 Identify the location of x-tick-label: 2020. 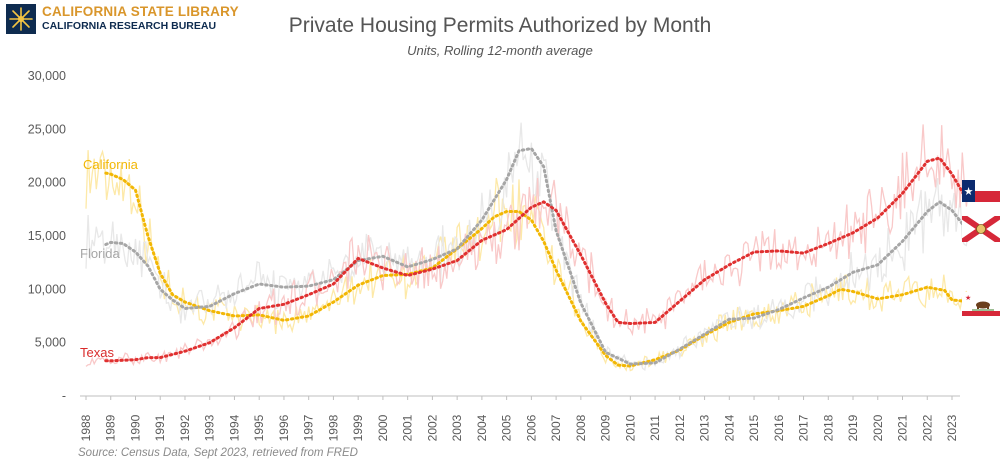
(878, 427).